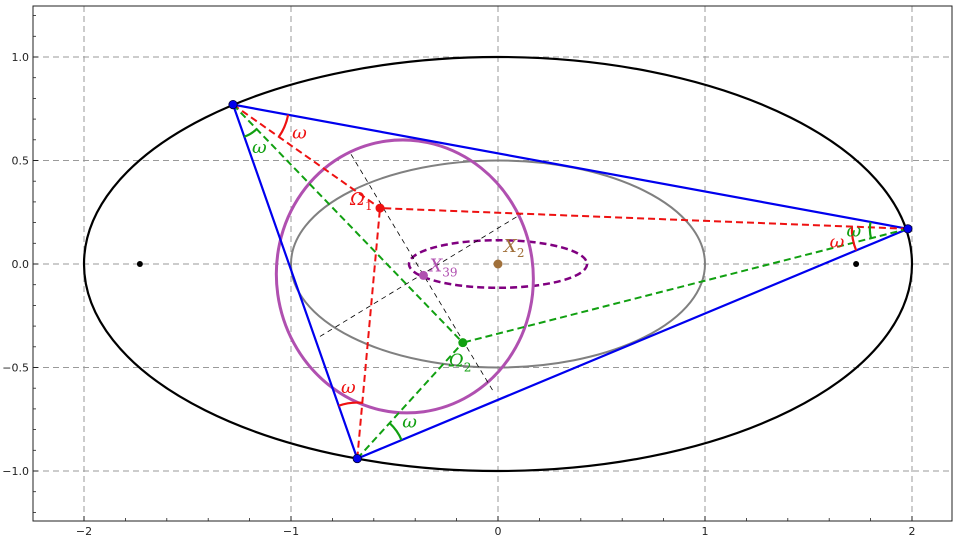 This screenshot has height=542, width=959. What do you see at coordinates (21, 57) in the screenshot?
I see `y-tick-label: 1.0` at bounding box center [21, 57].